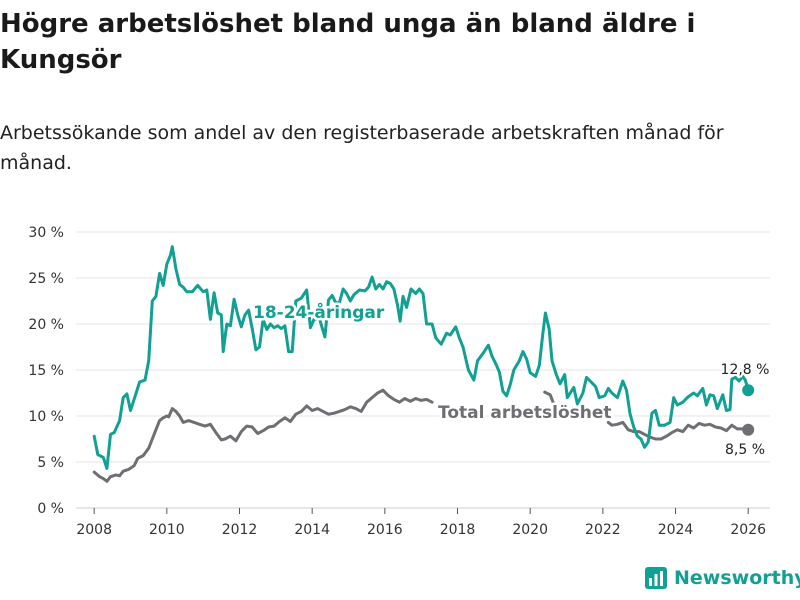 This screenshot has width=800, height=600. I want to click on x-tick-label: 2014, so click(312, 530).